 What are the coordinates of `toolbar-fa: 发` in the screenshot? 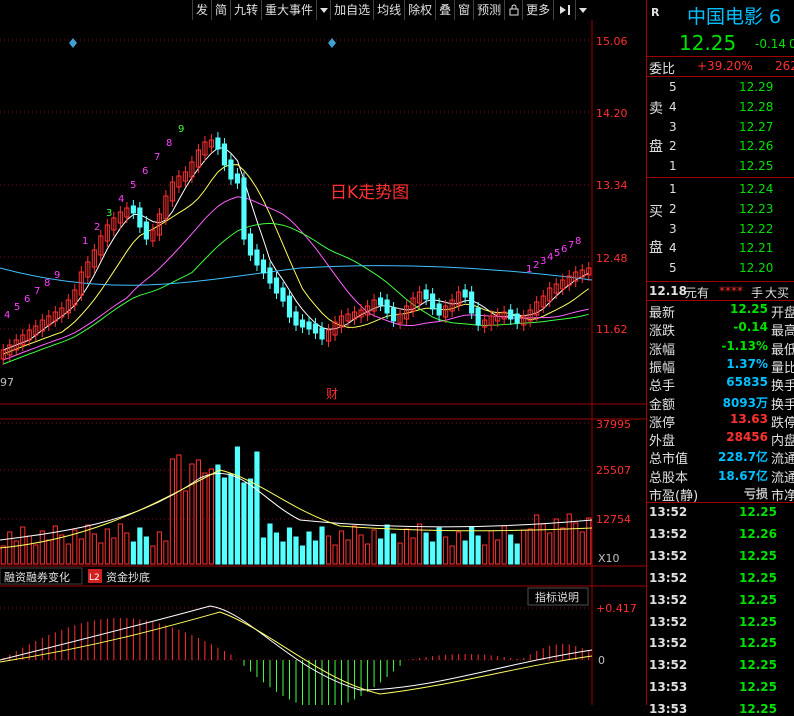 It's located at (201, 10).